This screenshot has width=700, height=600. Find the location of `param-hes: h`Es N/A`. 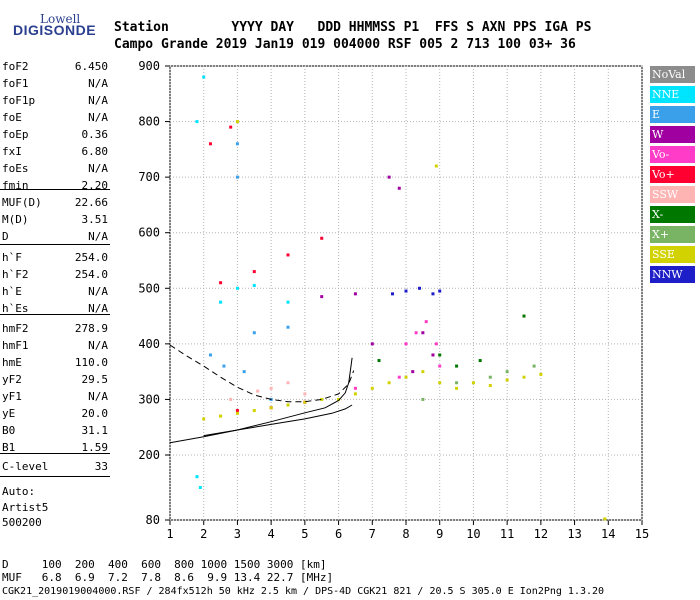

param-hes: h`Es N/A is located at coordinates (55, 308).